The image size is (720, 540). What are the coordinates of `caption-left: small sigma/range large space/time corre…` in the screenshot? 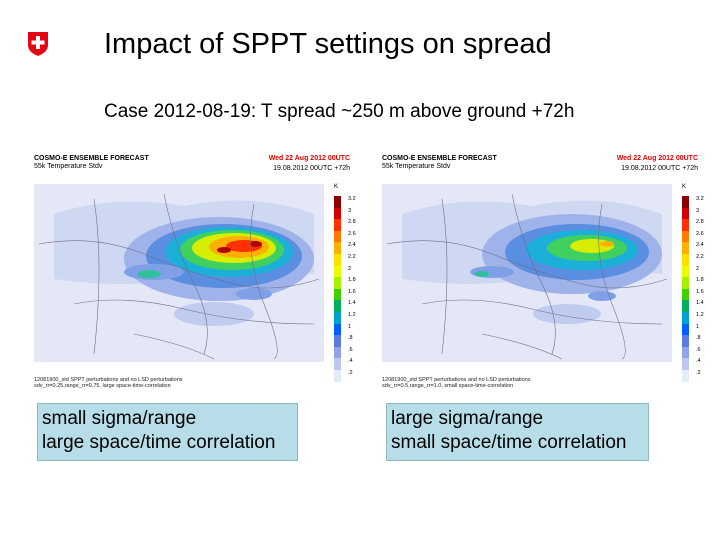 It's located at (167, 432).